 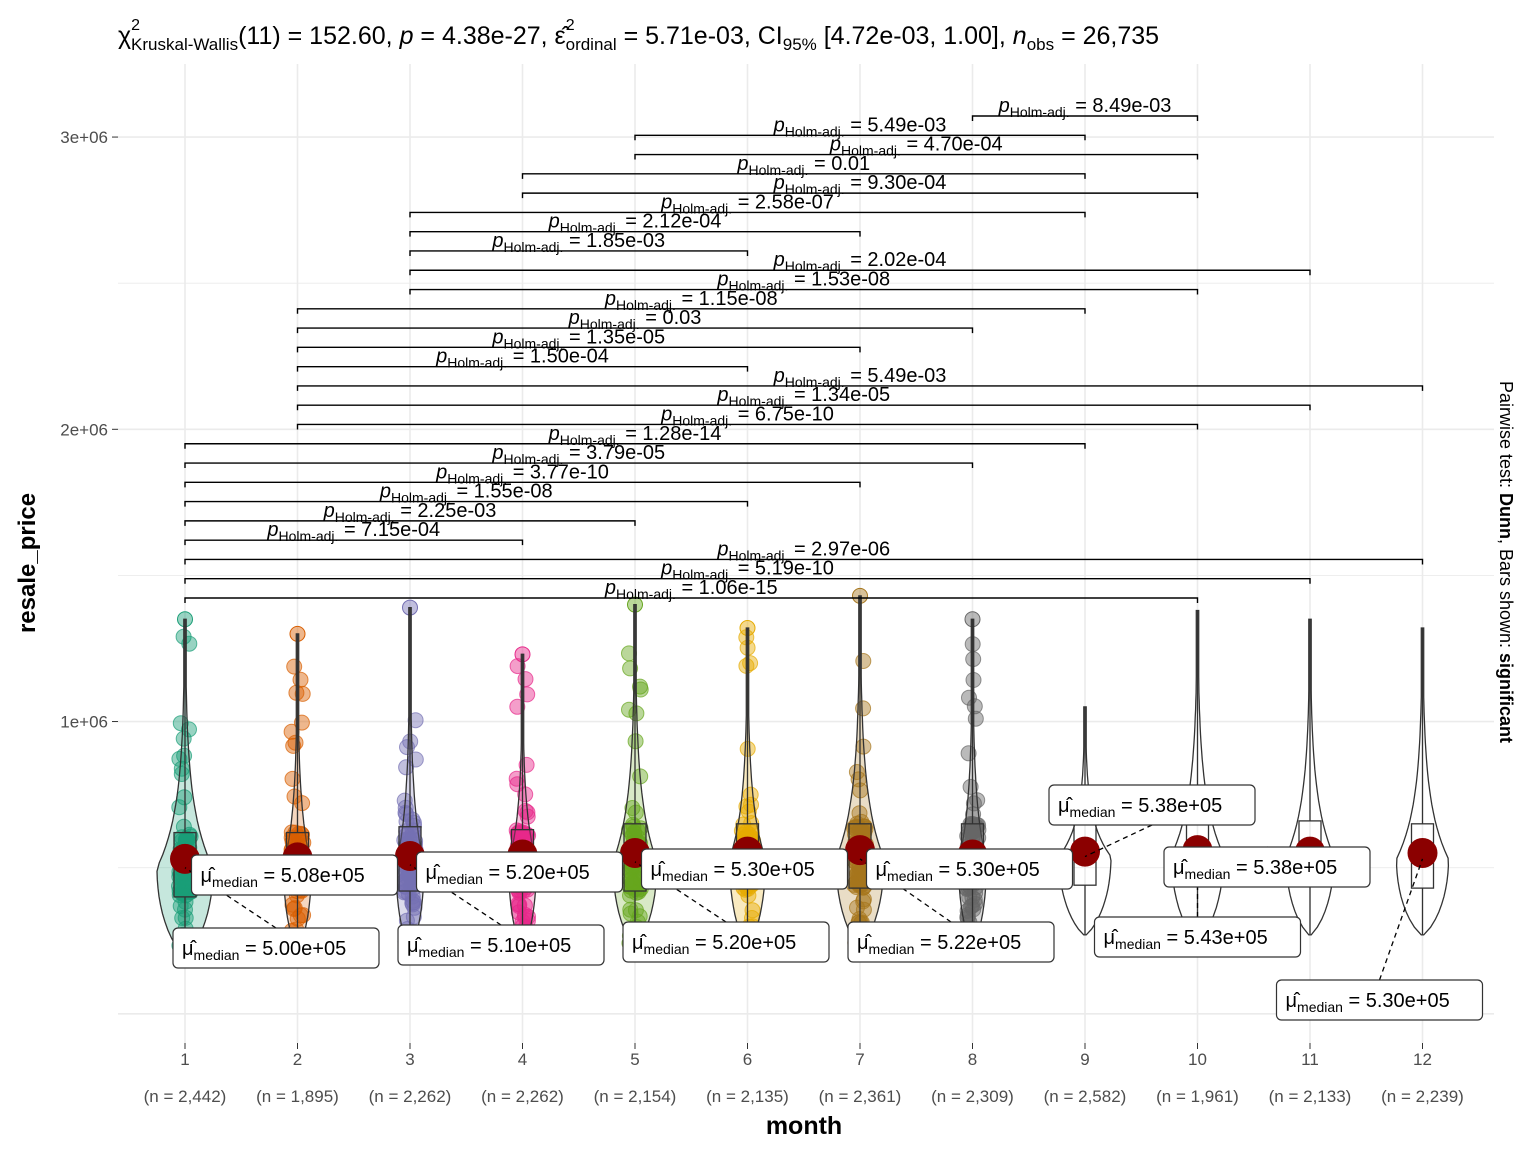 I want to click on x-tick-label: 3, so click(x=409, y=1059).